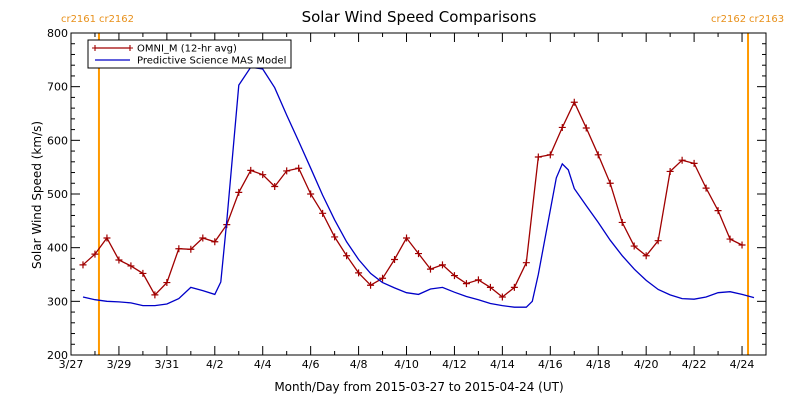 The width and height of the screenshot is (800, 400). Describe the element at coordinates (167, 364) in the screenshot. I see `x-tick-label: 3/31` at that location.